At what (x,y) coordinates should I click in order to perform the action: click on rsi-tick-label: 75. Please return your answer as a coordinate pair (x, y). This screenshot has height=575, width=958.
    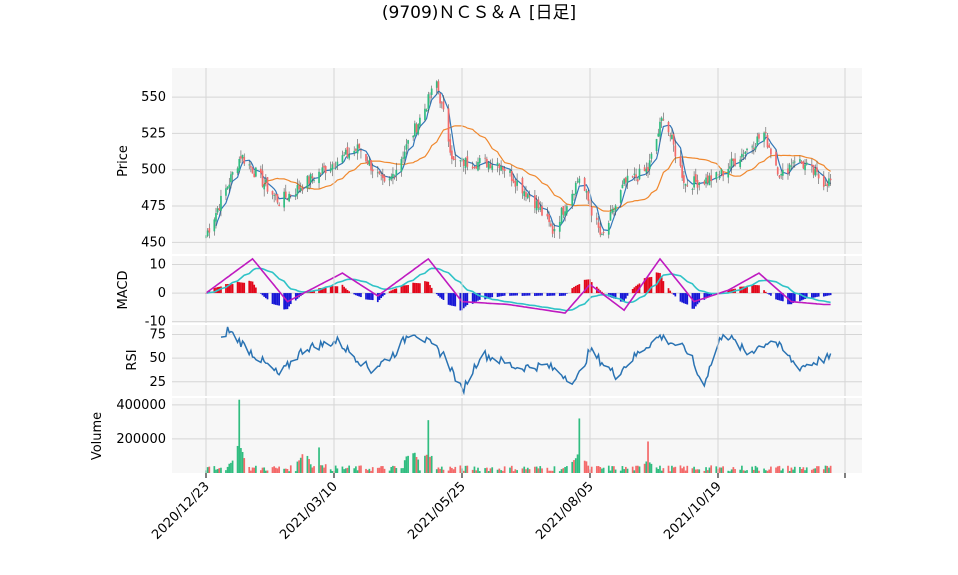
    Looking at the image, I should click on (157, 334).